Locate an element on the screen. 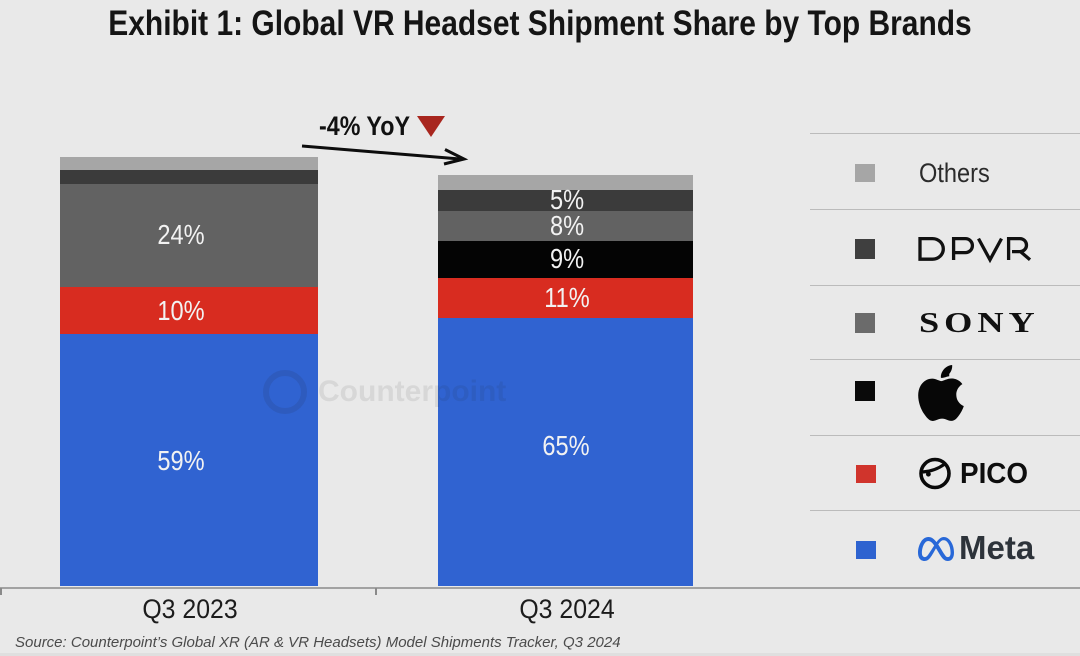 This screenshot has width=1080, height=656. svg-text: Counterpoint is located at coordinates (412, 391).